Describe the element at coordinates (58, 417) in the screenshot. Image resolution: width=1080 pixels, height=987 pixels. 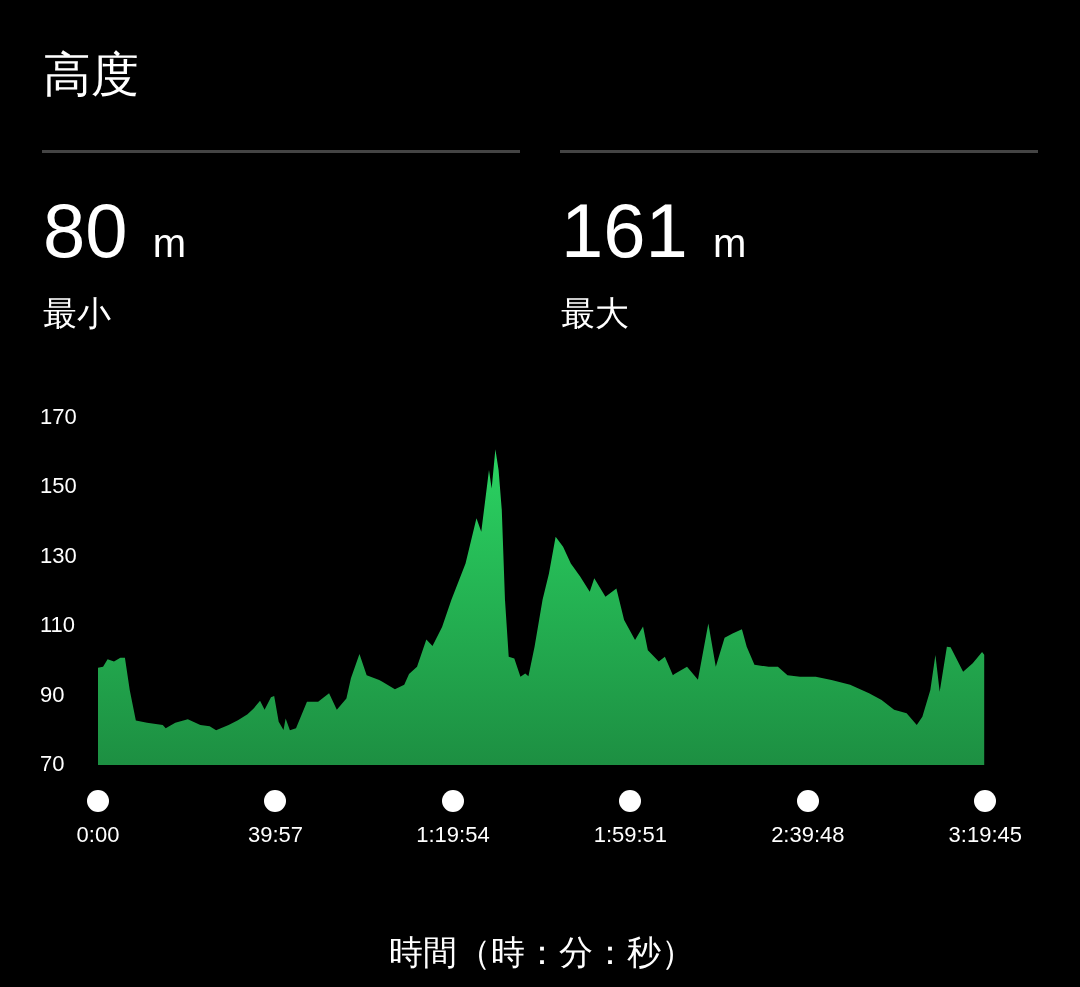
I see `y-tick-label: 170` at that location.